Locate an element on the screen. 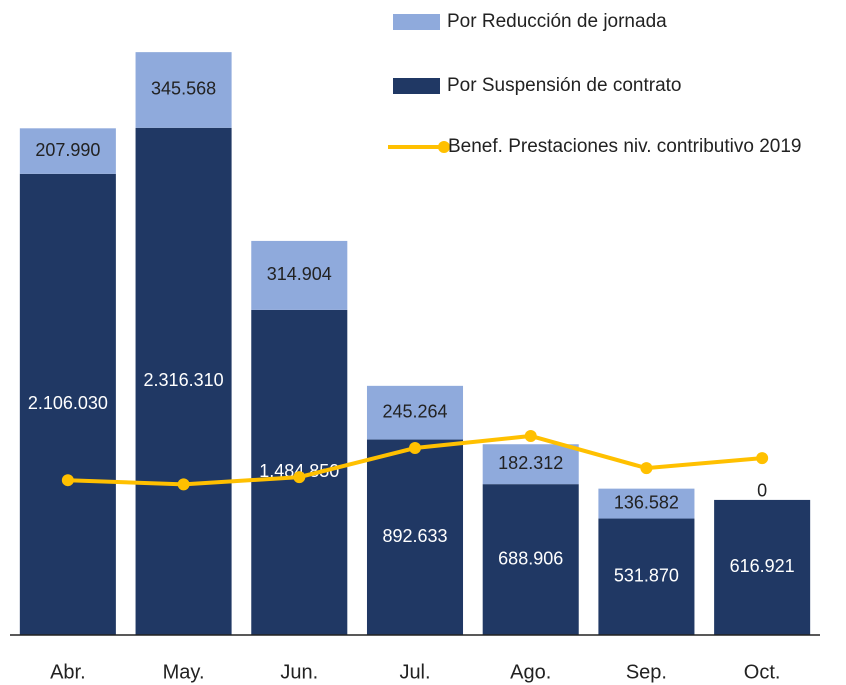  data-label: 314.904 is located at coordinates (299, 274).